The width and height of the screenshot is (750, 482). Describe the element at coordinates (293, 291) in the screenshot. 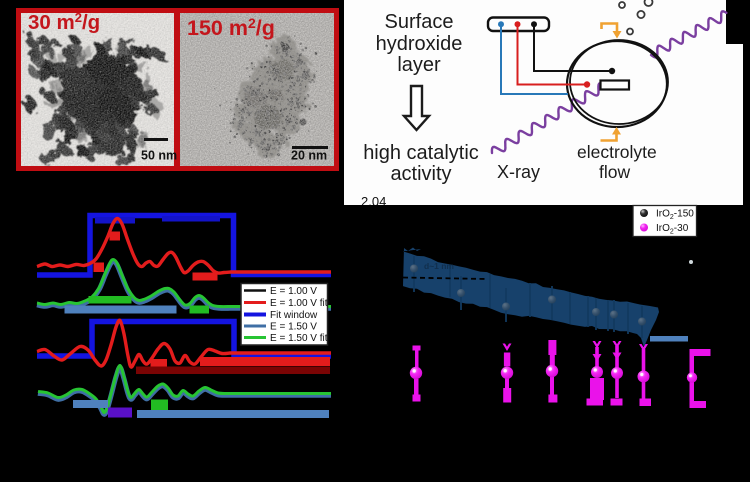

I see `svg-text: E = 1.00 V` at that location.